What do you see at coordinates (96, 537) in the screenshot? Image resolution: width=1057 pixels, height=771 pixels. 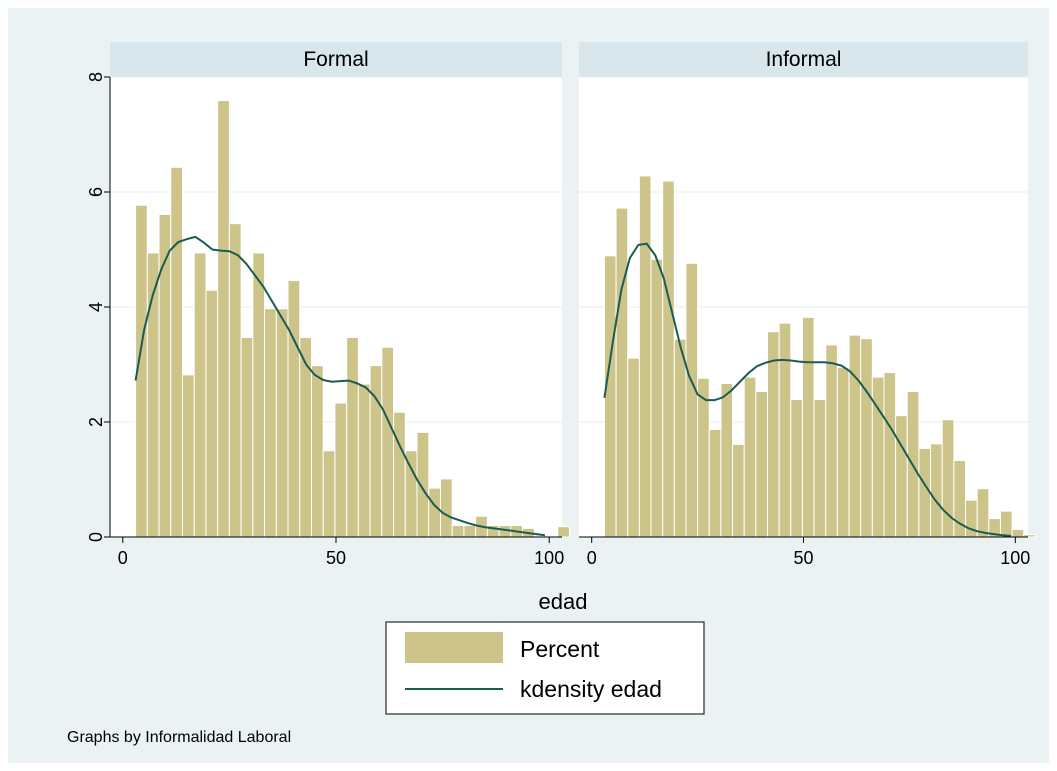 I see `y-tick-label: 0` at bounding box center [96, 537].